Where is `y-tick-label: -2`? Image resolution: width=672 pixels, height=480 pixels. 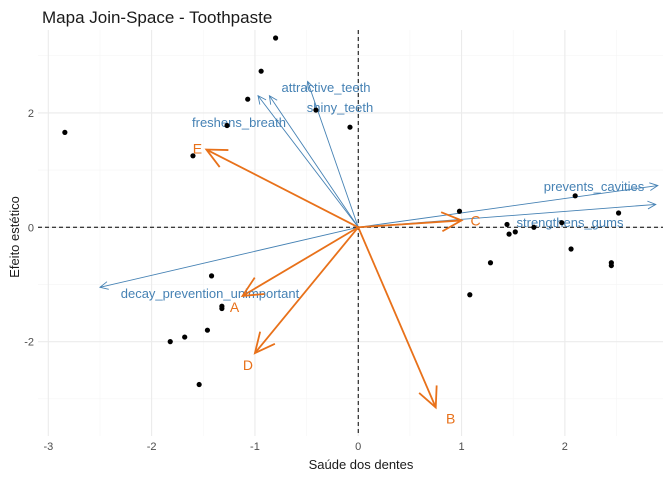 y-tick-label: -2 is located at coordinates (29, 343).